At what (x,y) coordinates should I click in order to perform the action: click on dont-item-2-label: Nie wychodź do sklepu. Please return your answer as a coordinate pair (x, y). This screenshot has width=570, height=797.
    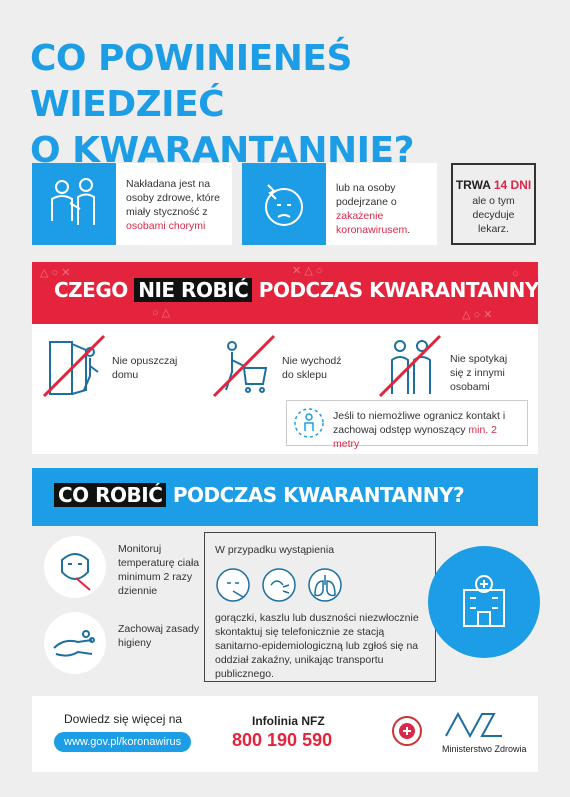
    Looking at the image, I should click on (312, 368).